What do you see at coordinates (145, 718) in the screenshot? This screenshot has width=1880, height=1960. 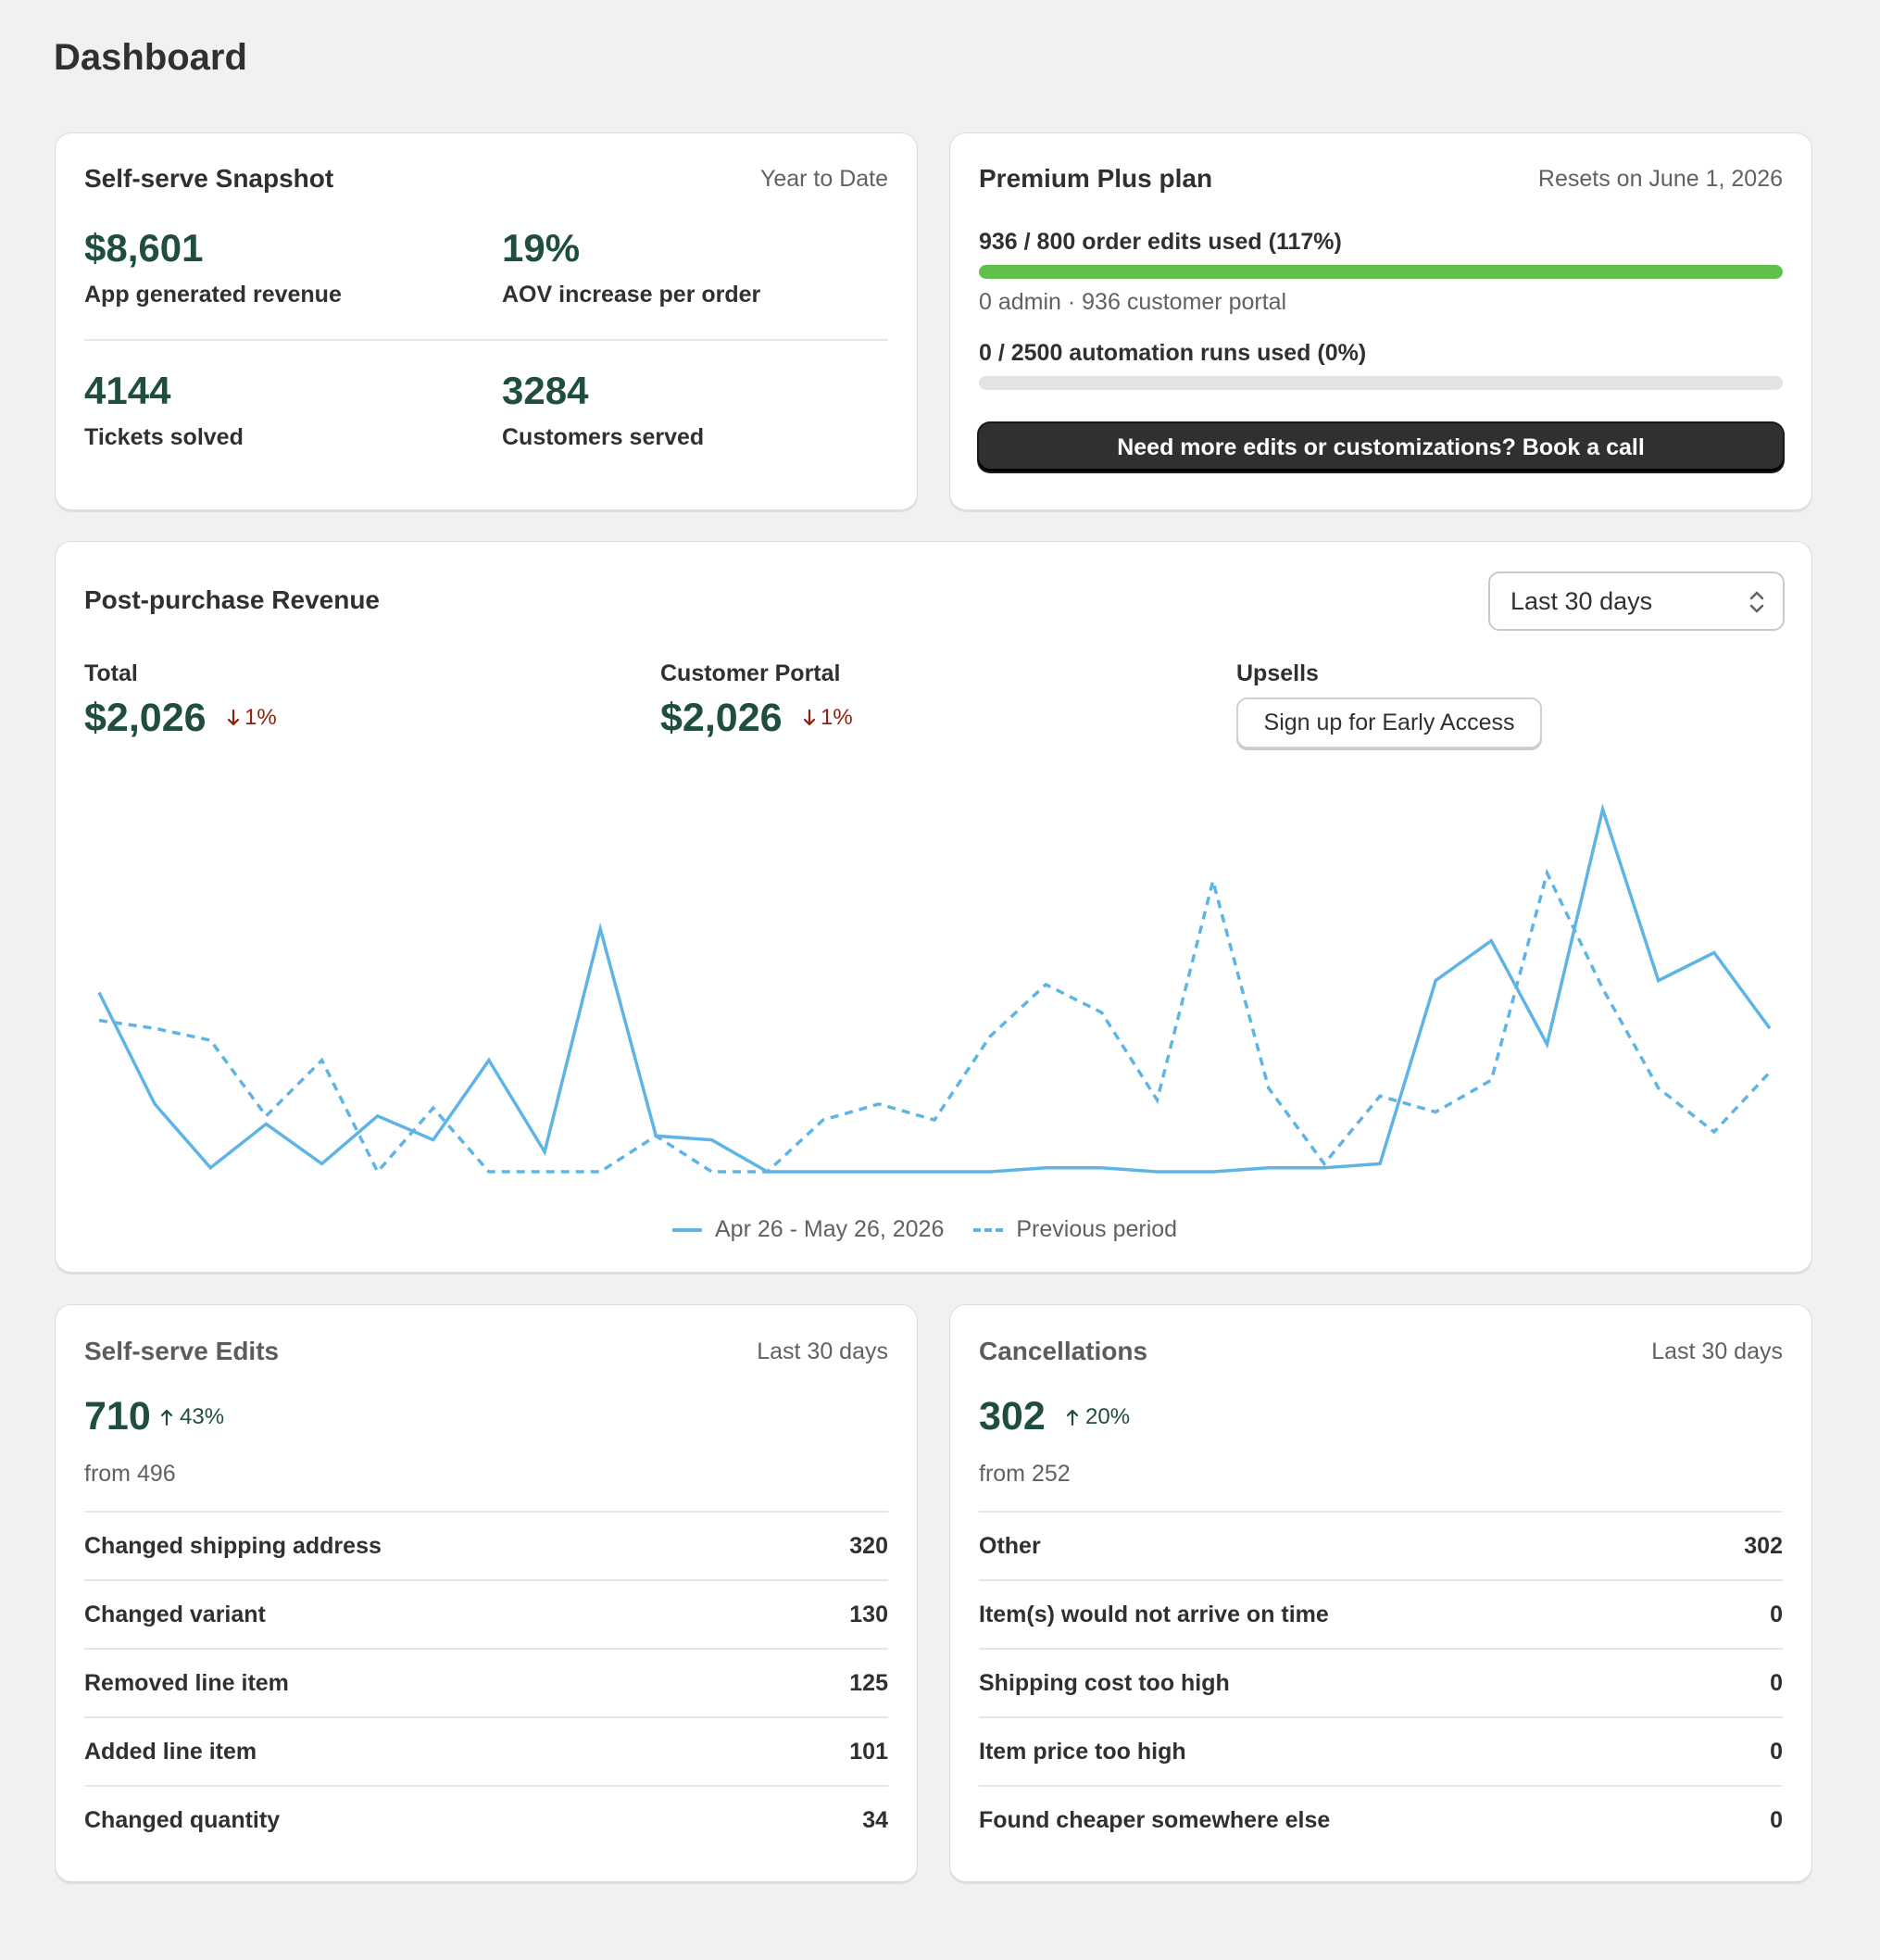 I see `total-value: $2,026` at bounding box center [145, 718].